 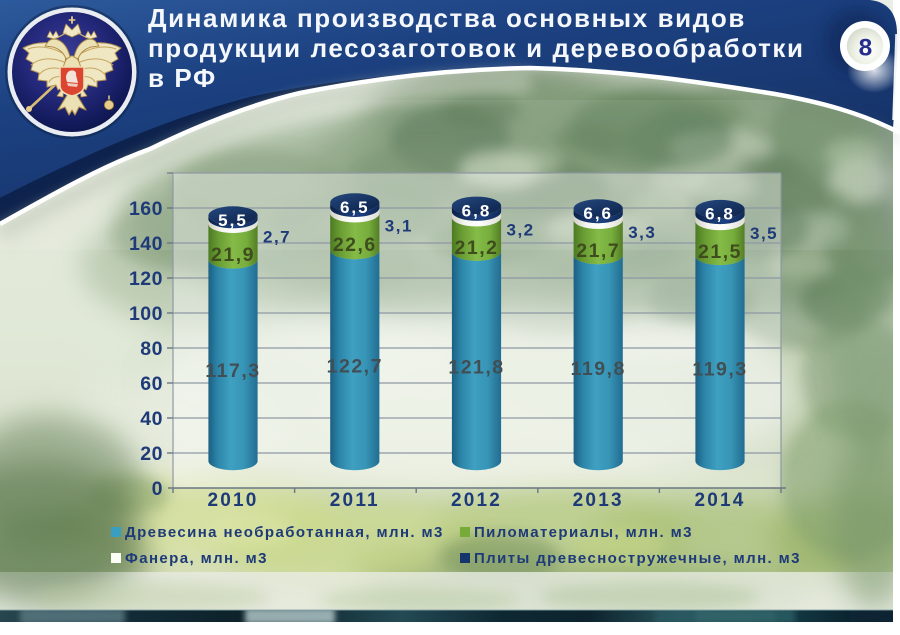 What do you see at coordinates (355, 207) in the screenshot?
I see `svg-text: 6,5` at bounding box center [355, 207].